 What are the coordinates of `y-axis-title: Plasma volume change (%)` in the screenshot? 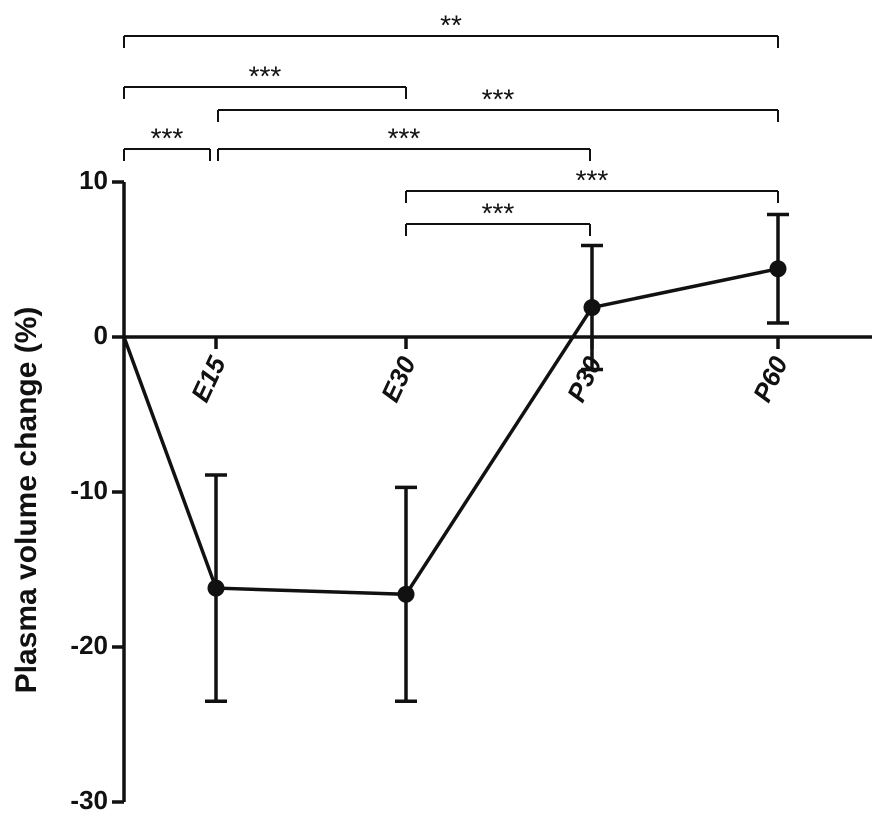 It's located at (26, 500).